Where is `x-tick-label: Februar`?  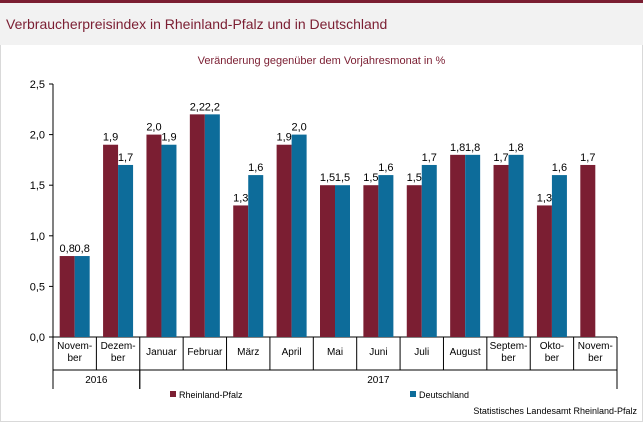
x-tick-label: Februar is located at coordinates (205, 352).